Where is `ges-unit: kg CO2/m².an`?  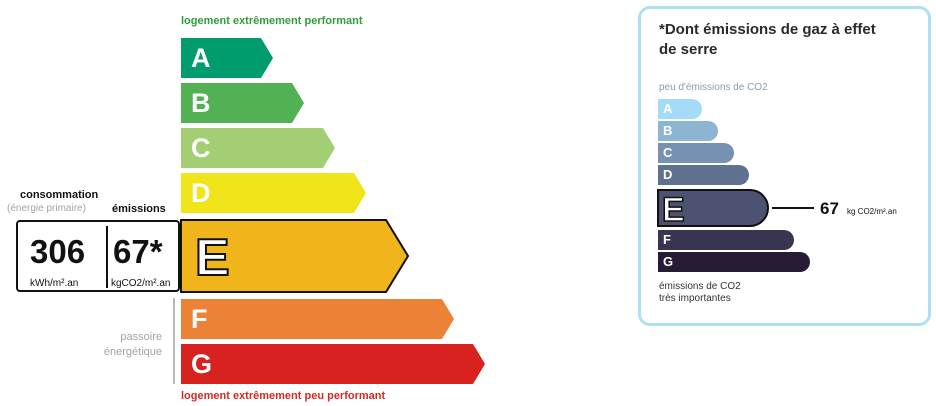 ges-unit: kg CO2/m².an is located at coordinates (872, 211).